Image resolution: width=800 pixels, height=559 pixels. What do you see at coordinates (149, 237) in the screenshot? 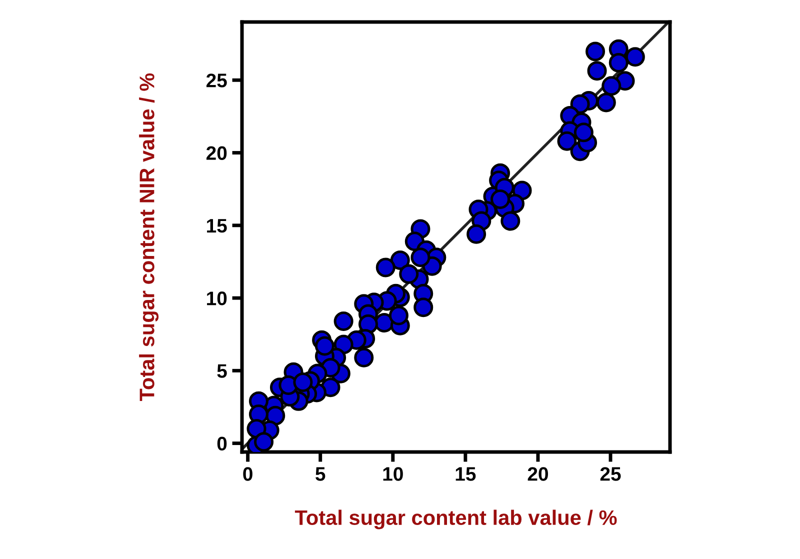
I see `y-axis-title: Total sugar content NIR value / %` at bounding box center [149, 237].